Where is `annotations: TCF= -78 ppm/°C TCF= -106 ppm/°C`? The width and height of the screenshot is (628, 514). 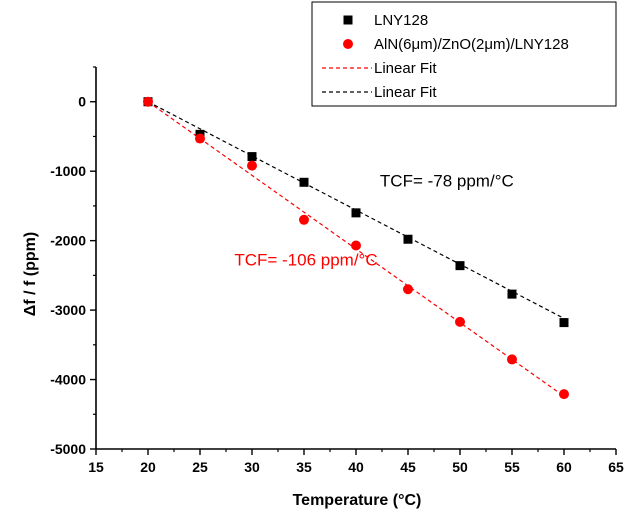 annotations: TCF= -78 ppm/°C TCF= -106 ppm/°C is located at coordinates (373, 220).